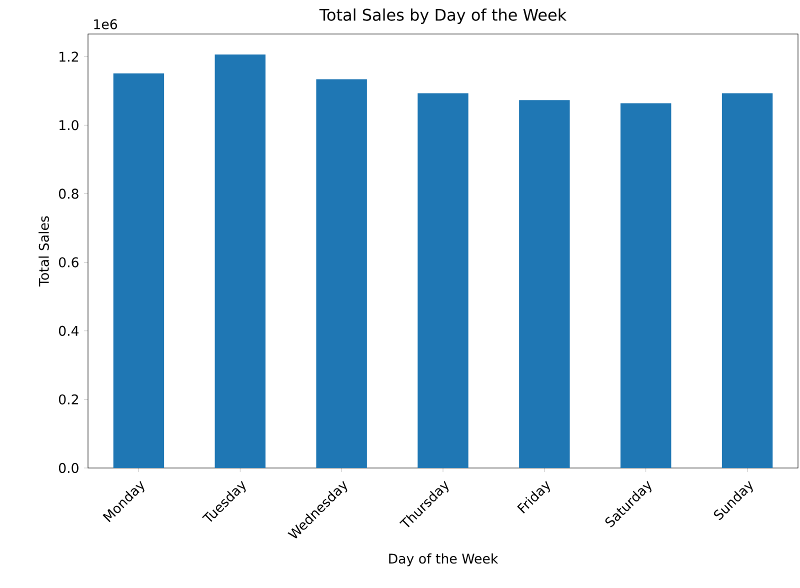  What do you see at coordinates (69, 125) in the screenshot?
I see `y-tick-label: 1.0` at bounding box center [69, 125].